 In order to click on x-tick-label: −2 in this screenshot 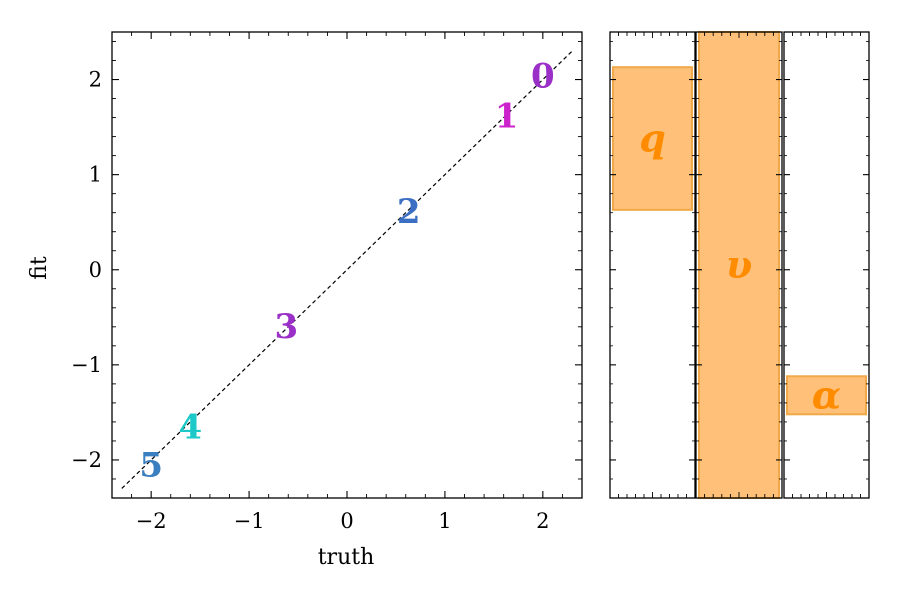, I will do `click(151, 521)`.